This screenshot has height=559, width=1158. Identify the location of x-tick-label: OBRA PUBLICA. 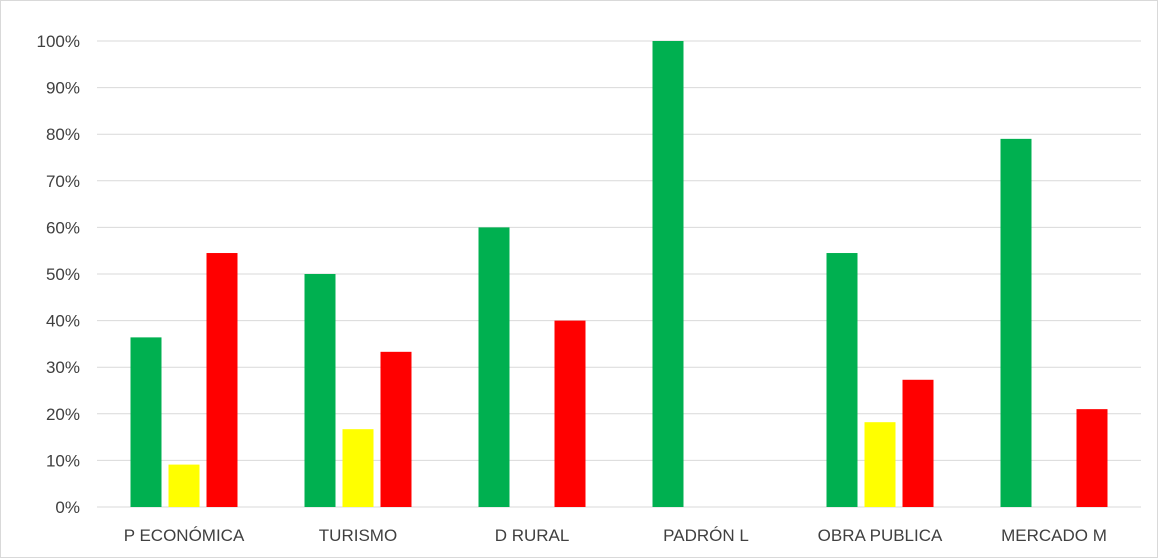
(880, 535).